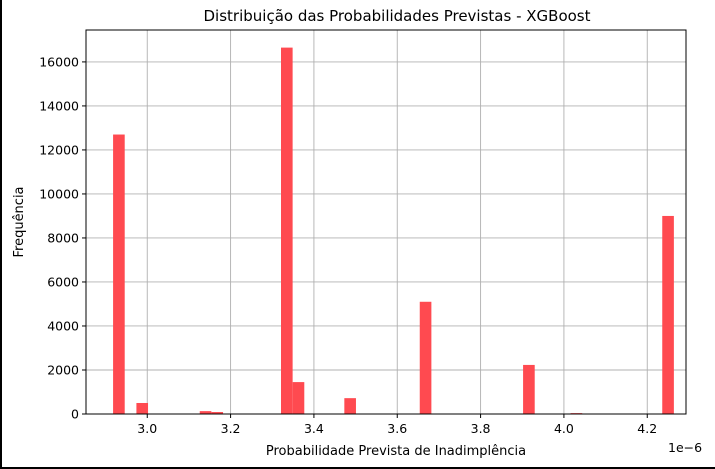 This screenshot has height=469, width=715. Describe the element at coordinates (481, 428) in the screenshot. I see `x-tick-label: 3.8` at that location.